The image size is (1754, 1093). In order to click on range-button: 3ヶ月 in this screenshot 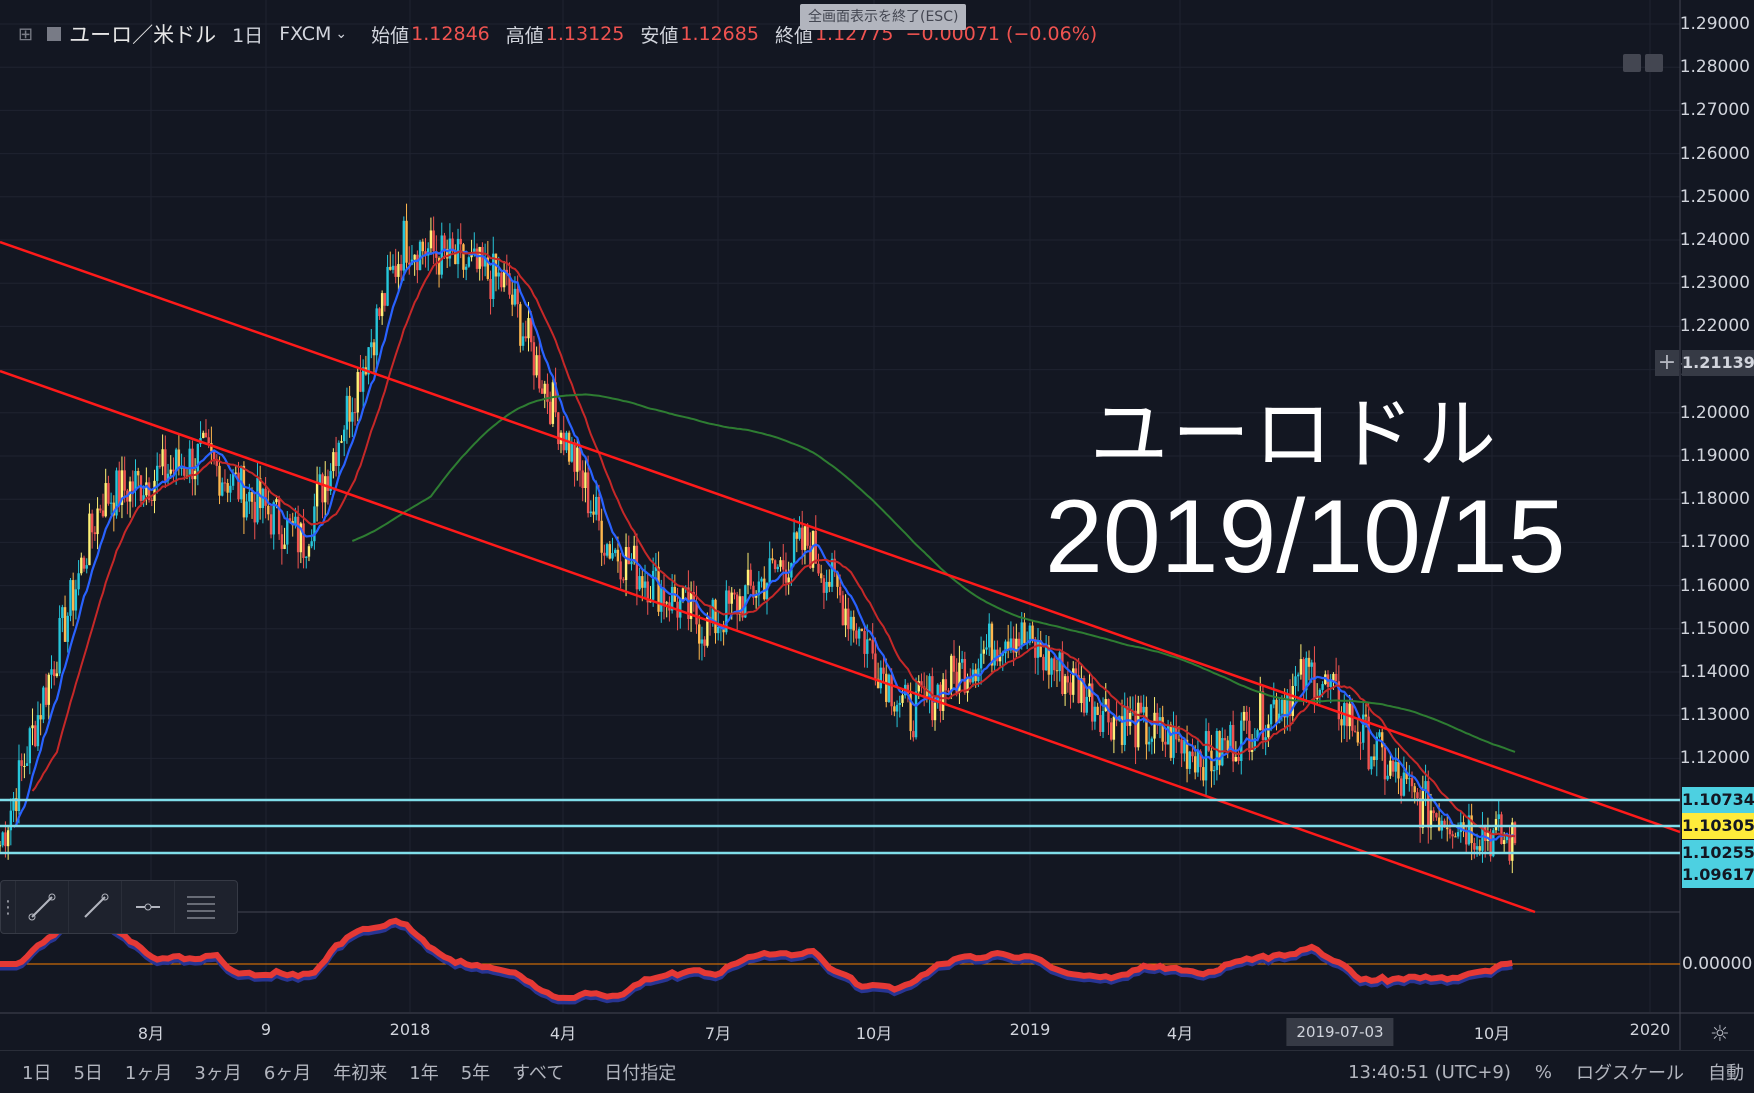, I will do `click(218, 1073)`.